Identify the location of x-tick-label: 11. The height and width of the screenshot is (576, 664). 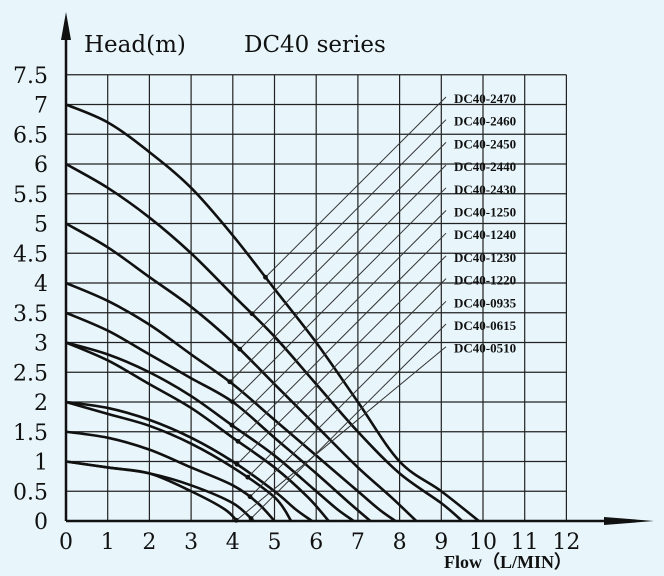
(525, 542).